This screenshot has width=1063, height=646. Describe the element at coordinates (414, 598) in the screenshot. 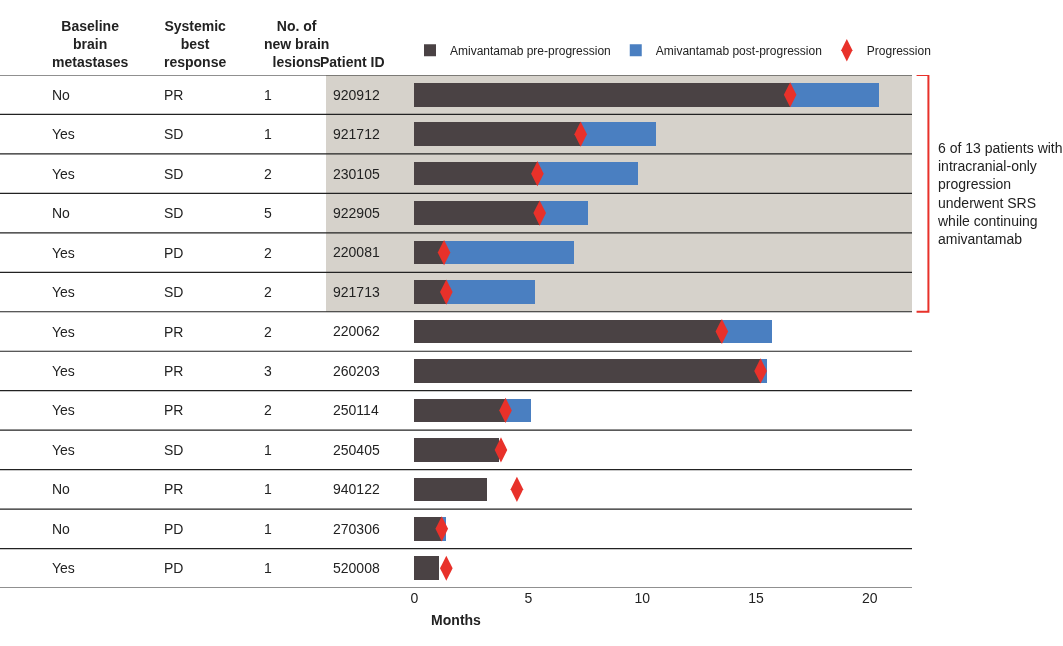

I see `x-tick-label: 0` at that location.